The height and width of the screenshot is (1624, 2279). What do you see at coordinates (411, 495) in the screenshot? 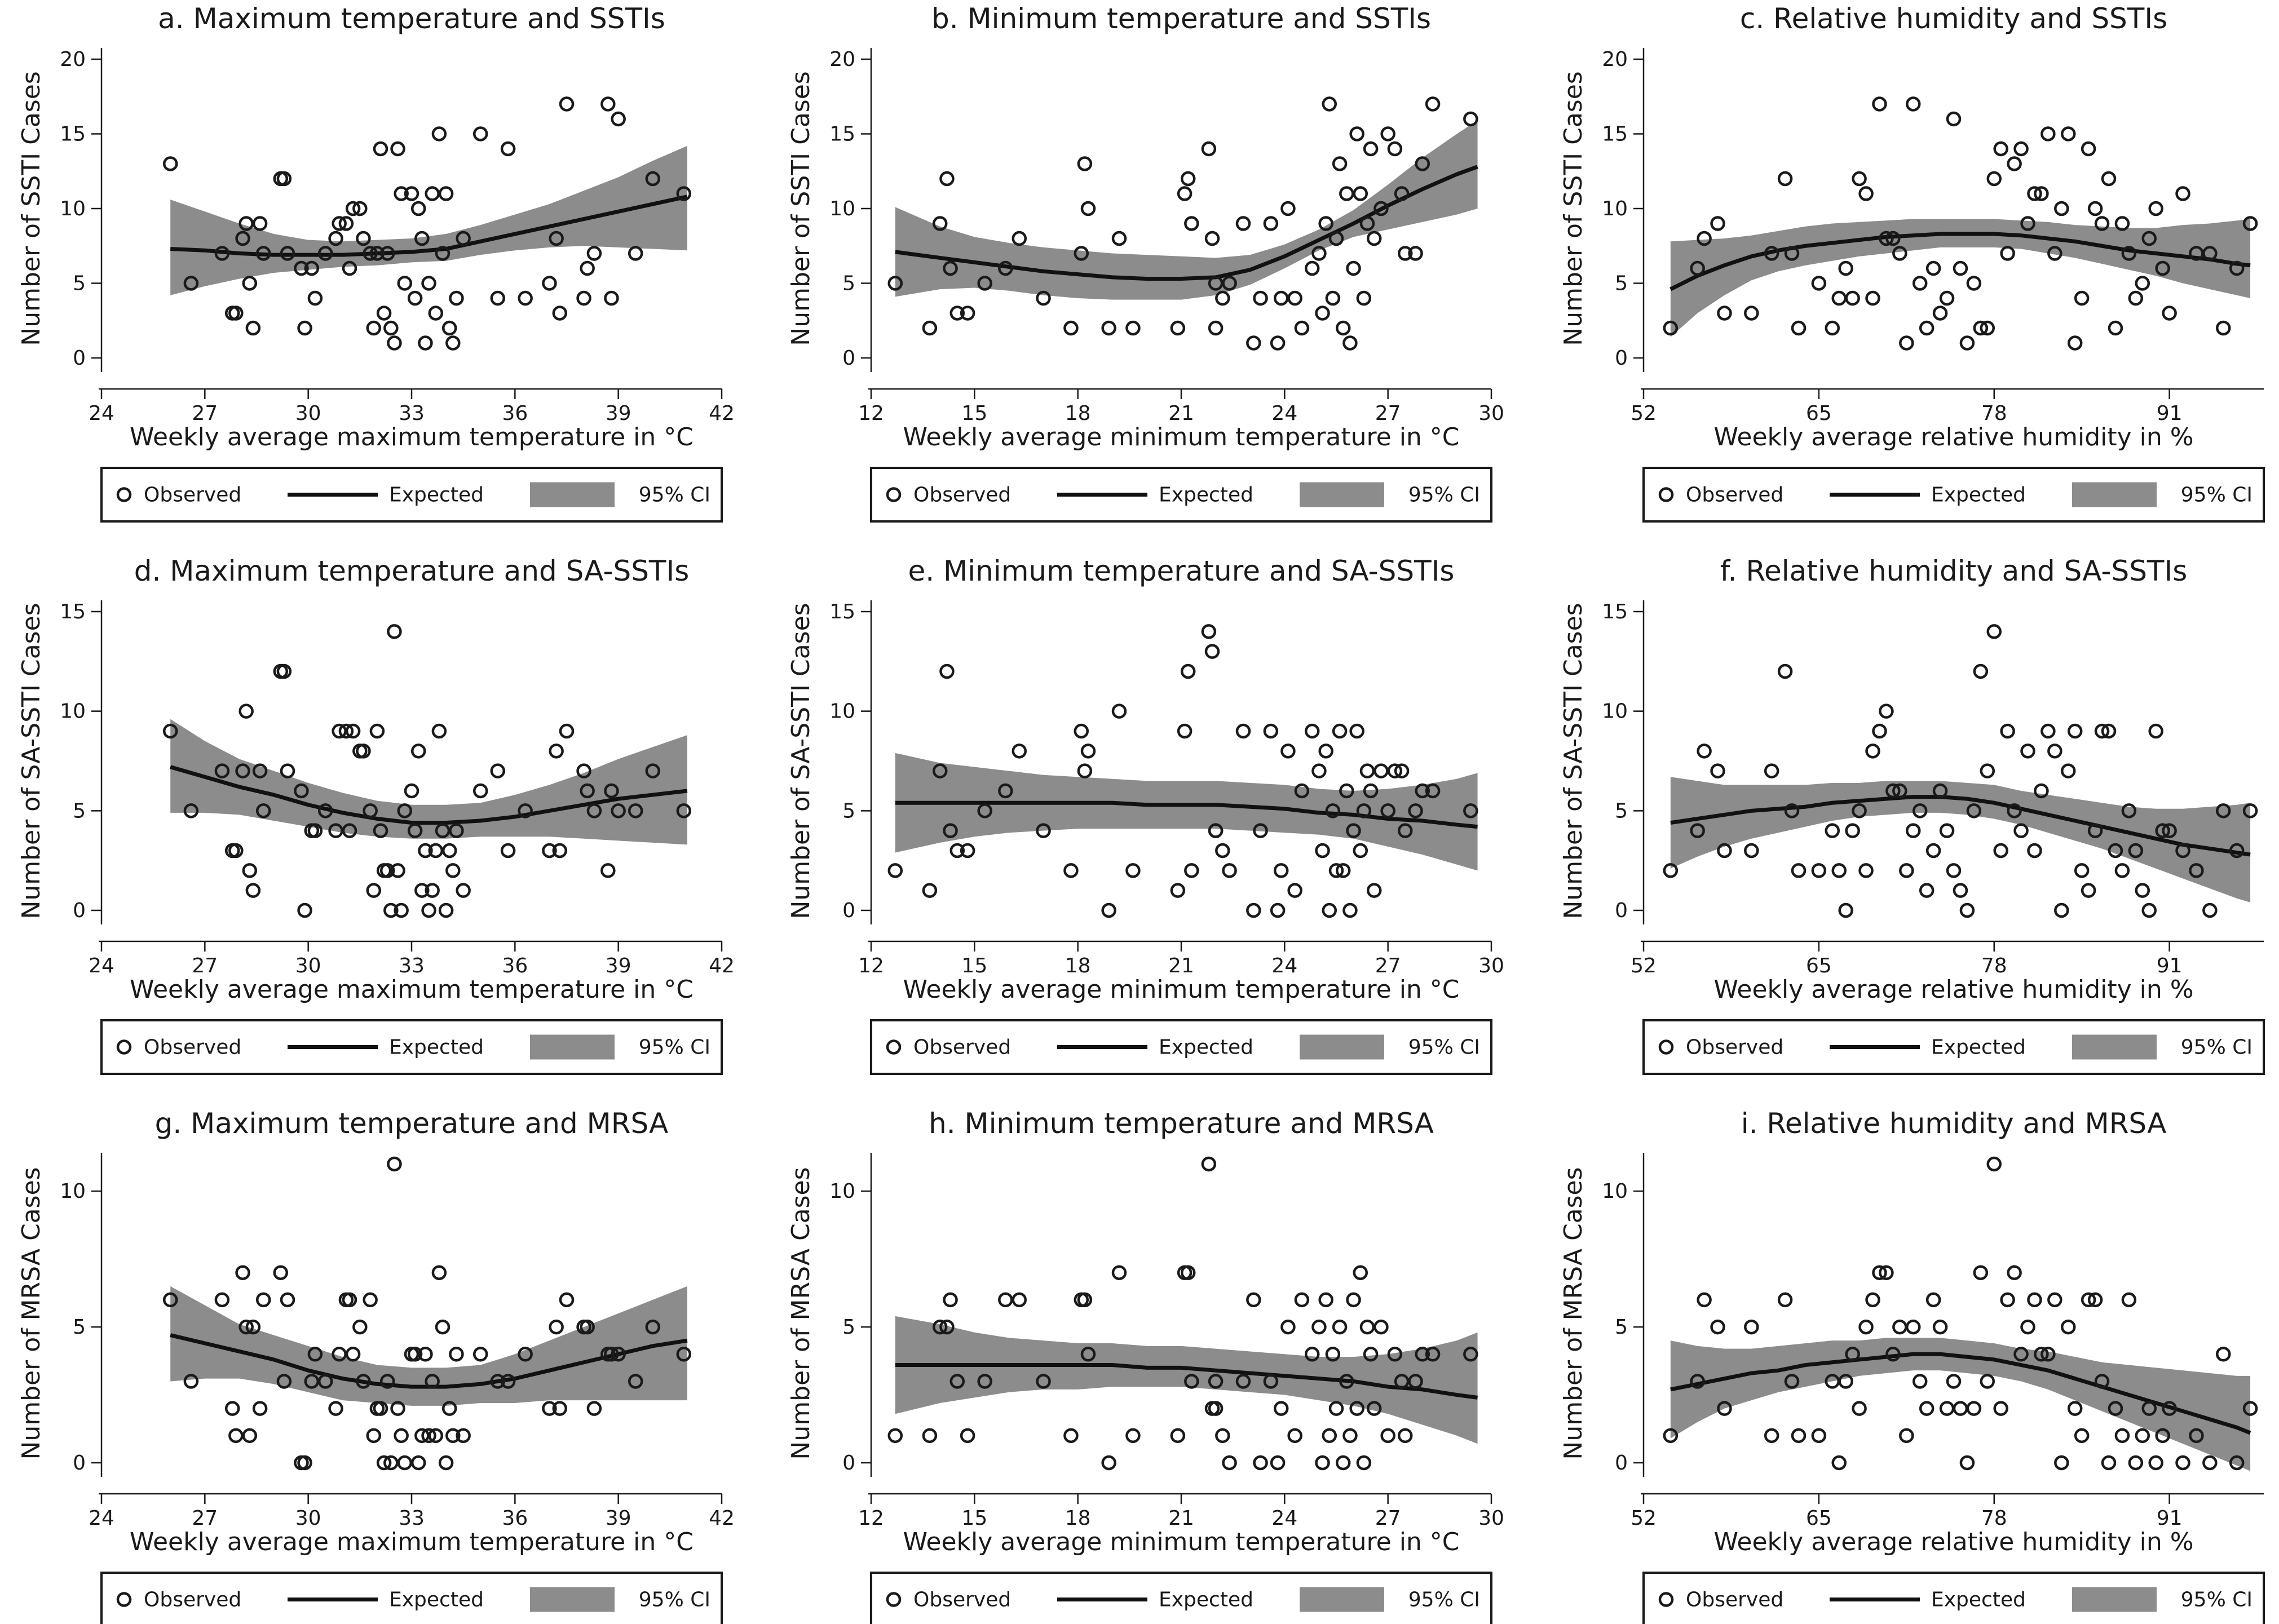
I see `legend-box` at bounding box center [411, 495].